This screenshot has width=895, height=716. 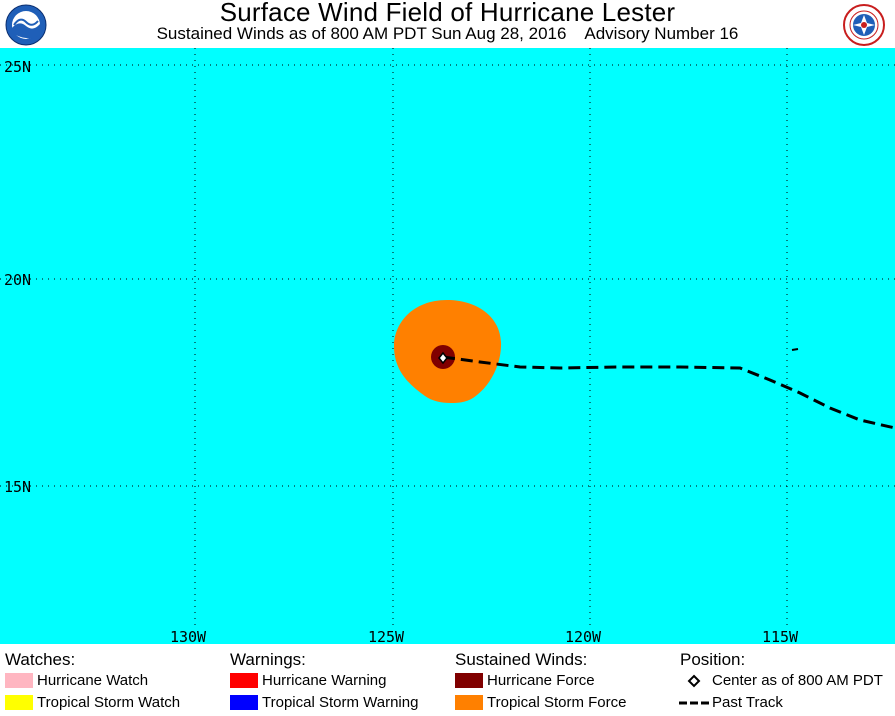 What do you see at coordinates (17, 280) in the screenshot?
I see `lat-label-20n: 20N` at bounding box center [17, 280].